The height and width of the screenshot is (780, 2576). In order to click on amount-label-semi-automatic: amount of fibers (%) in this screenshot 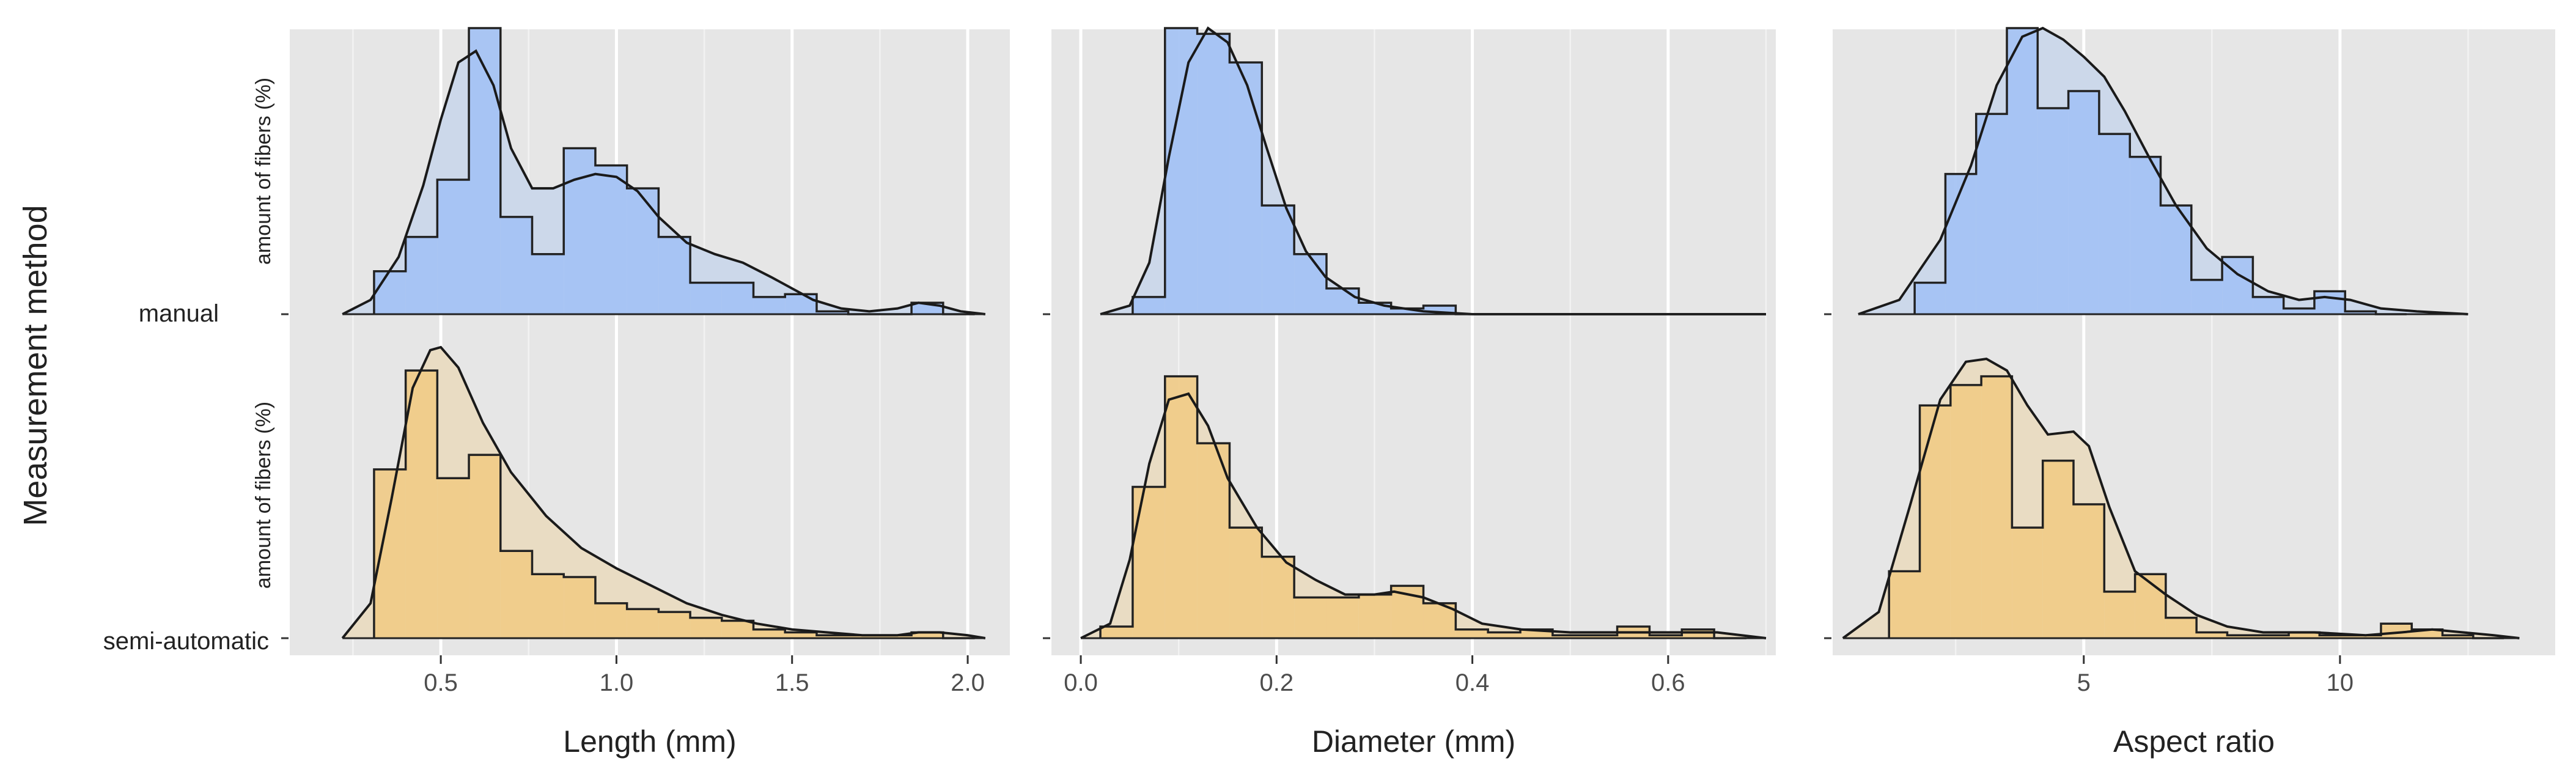, I will do `click(263, 495)`.